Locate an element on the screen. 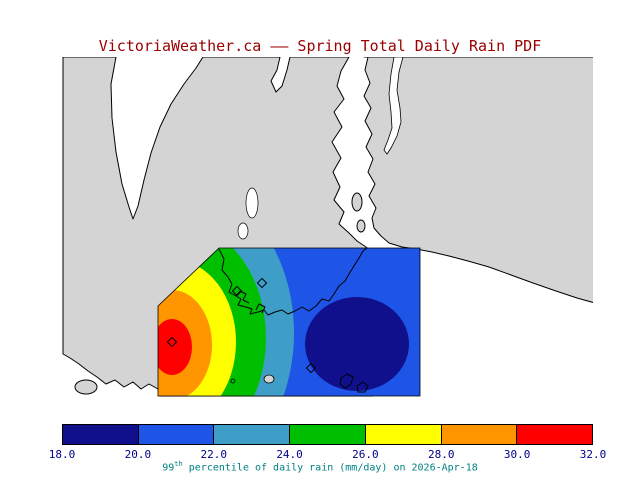 Image resolution: width=640 pixels, height=480 pixels. colorbar-tick-label: 32.0 is located at coordinates (593, 454).